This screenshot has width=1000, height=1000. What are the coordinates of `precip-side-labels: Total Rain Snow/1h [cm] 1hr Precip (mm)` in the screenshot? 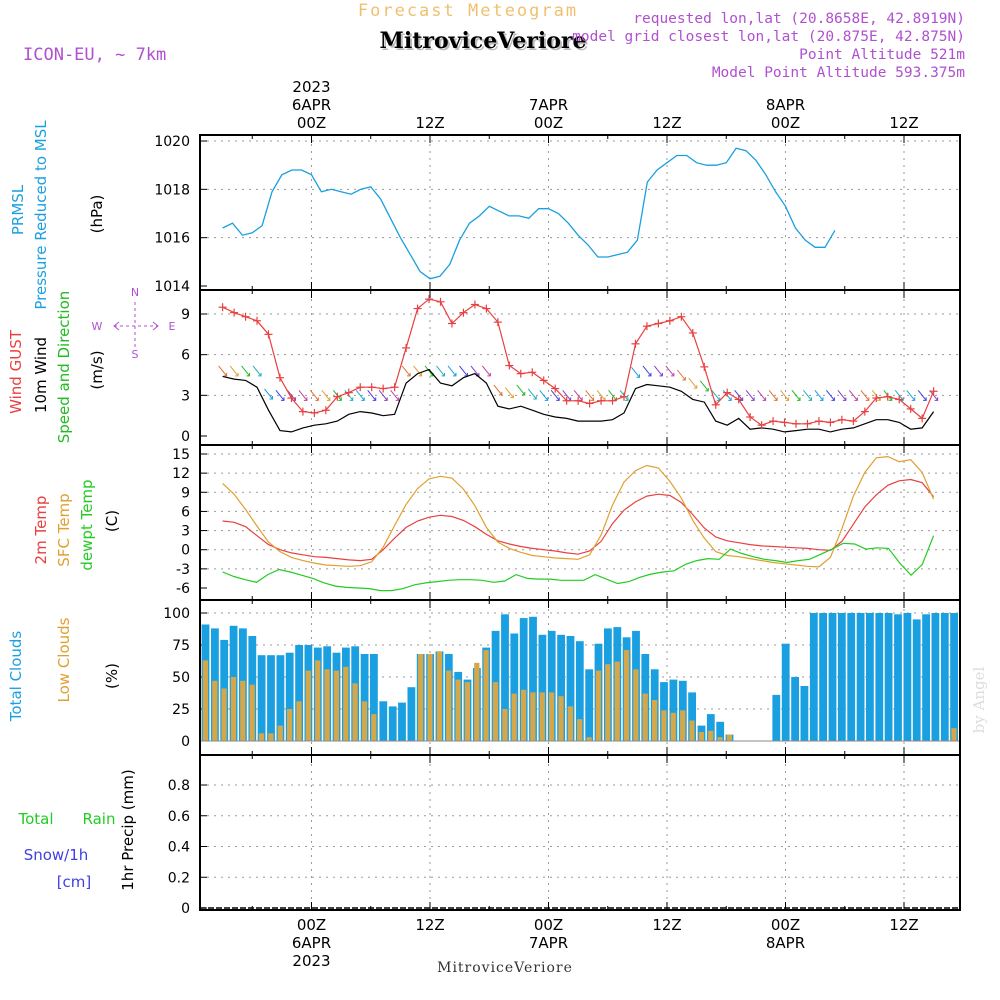 It's located at (77, 830).